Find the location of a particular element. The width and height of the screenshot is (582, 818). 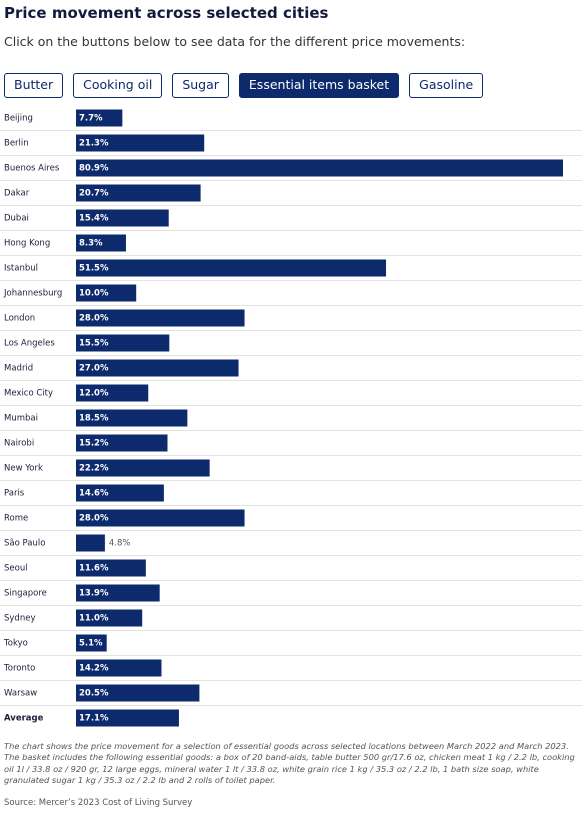

category-label: Tokyo is located at coordinates (15, 644).